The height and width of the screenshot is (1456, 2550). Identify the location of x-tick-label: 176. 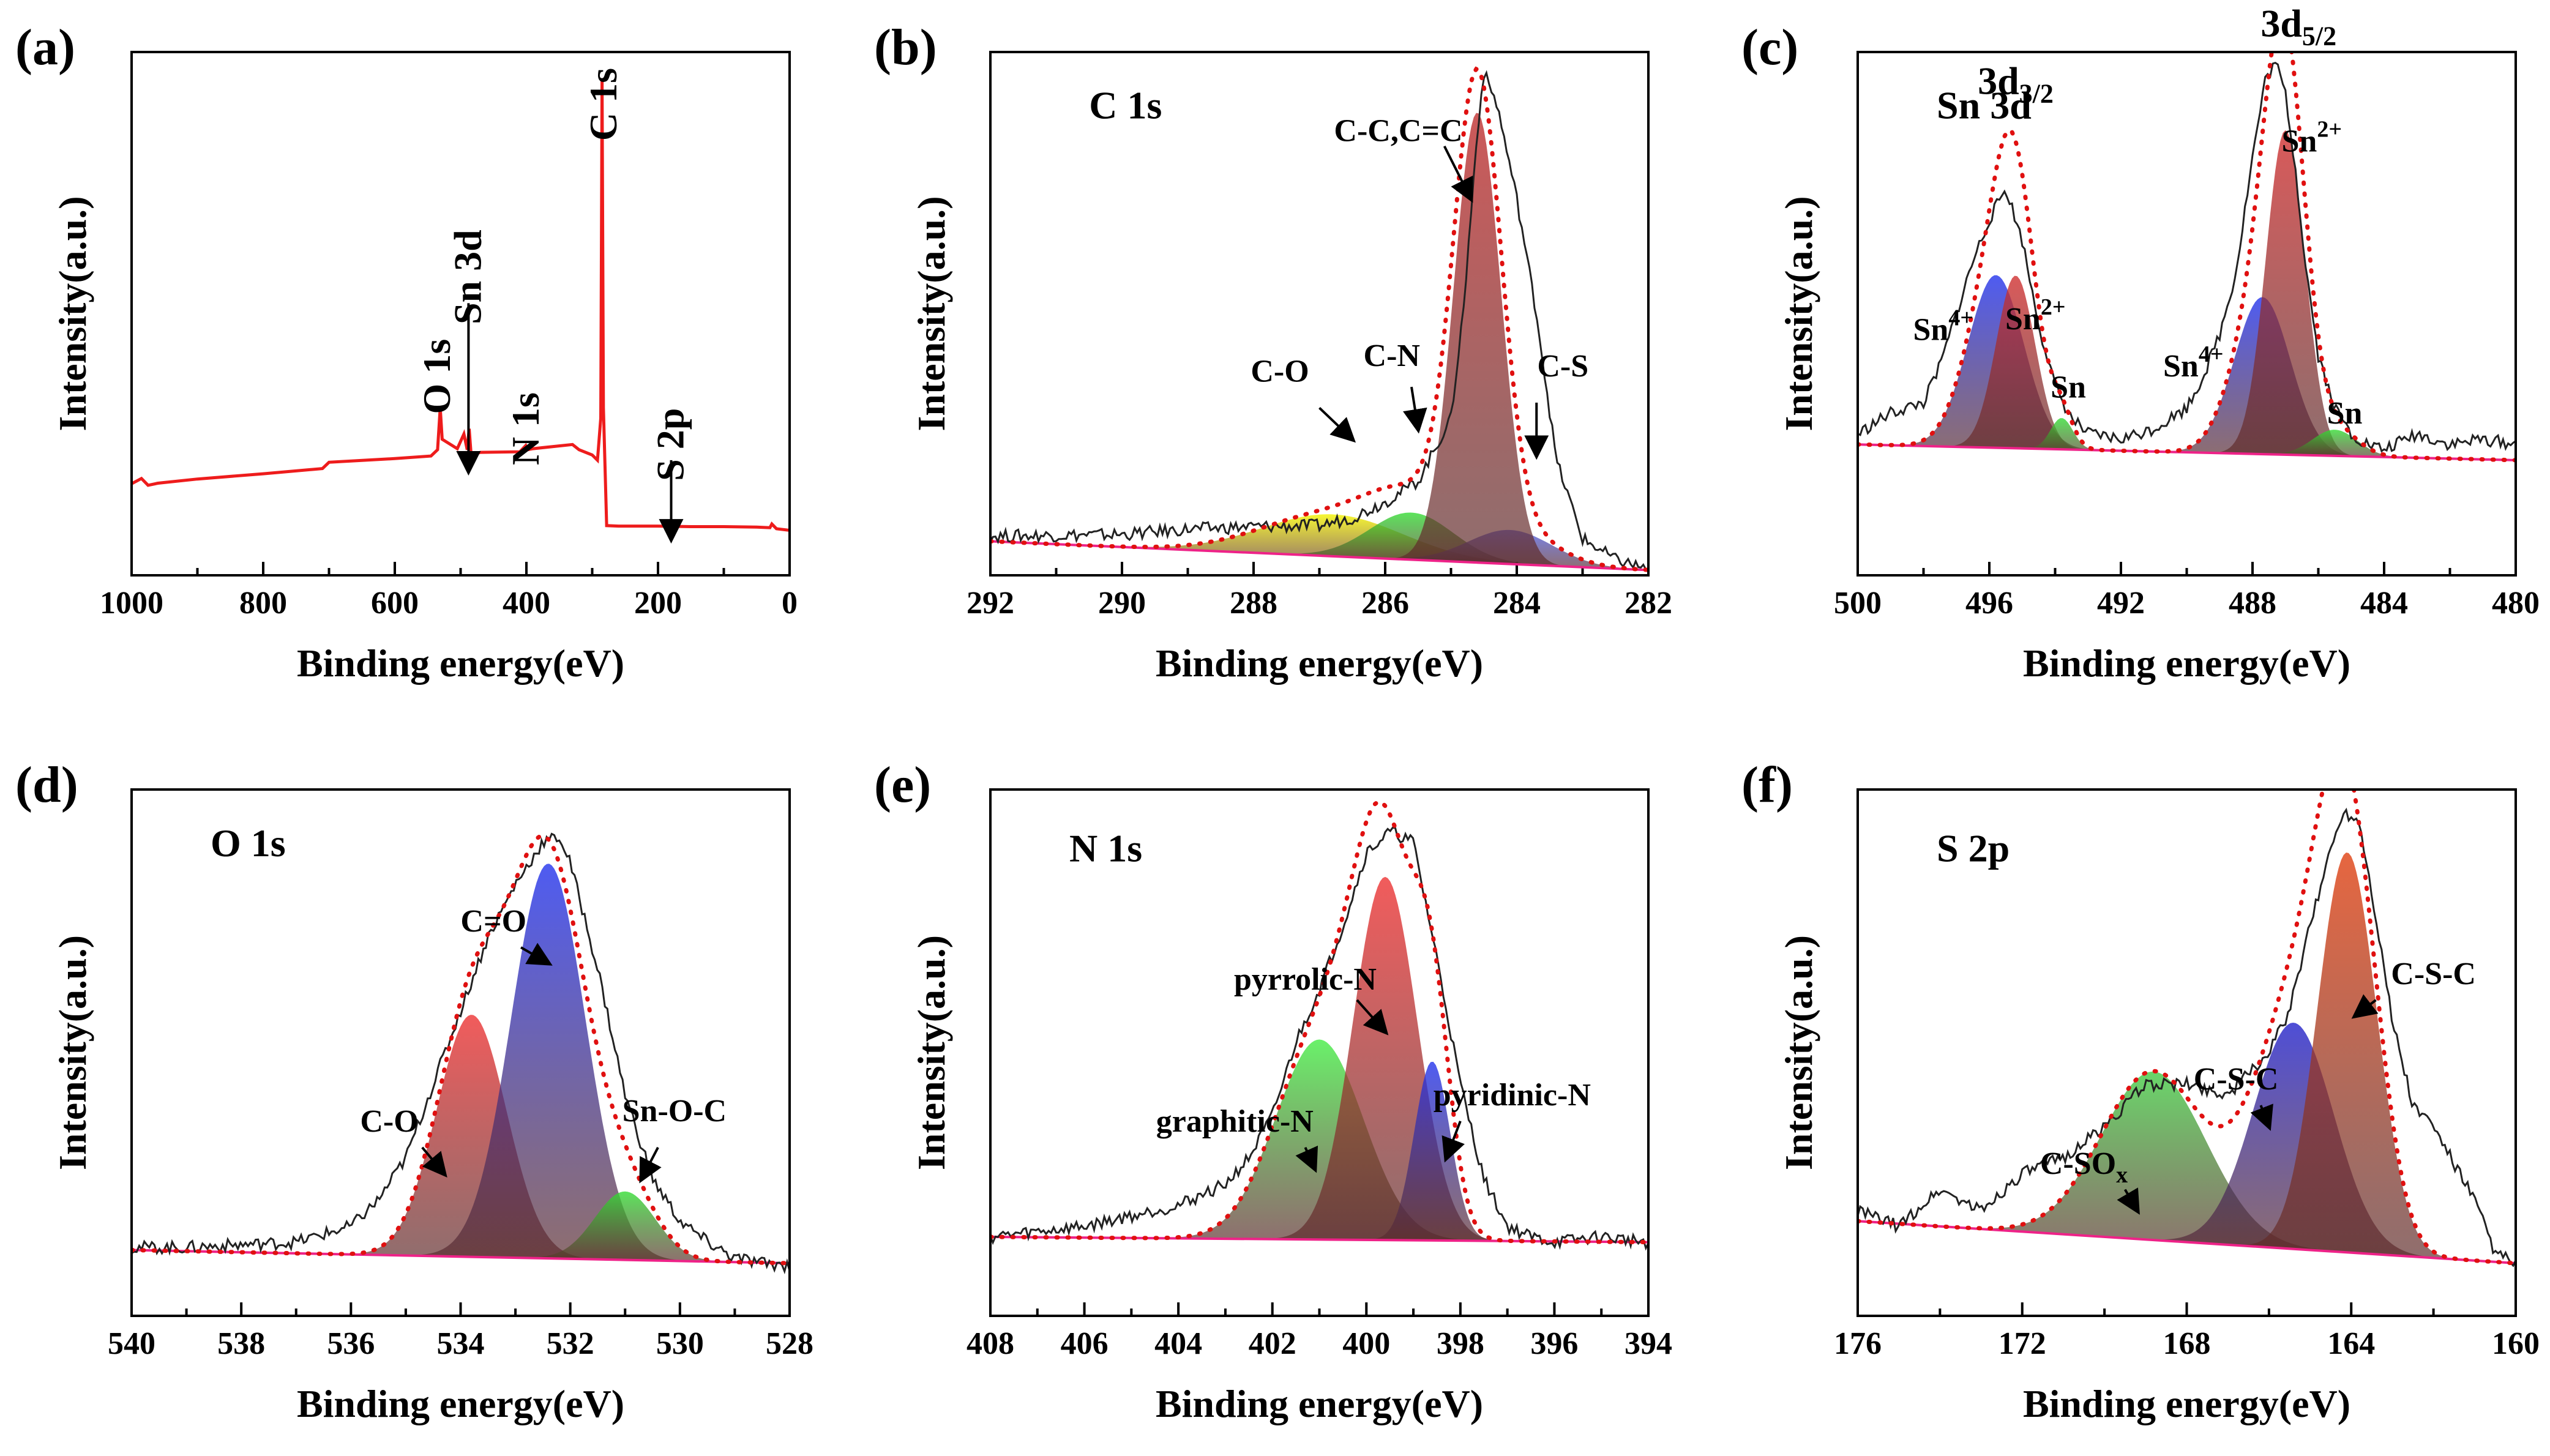
(1858, 1343).